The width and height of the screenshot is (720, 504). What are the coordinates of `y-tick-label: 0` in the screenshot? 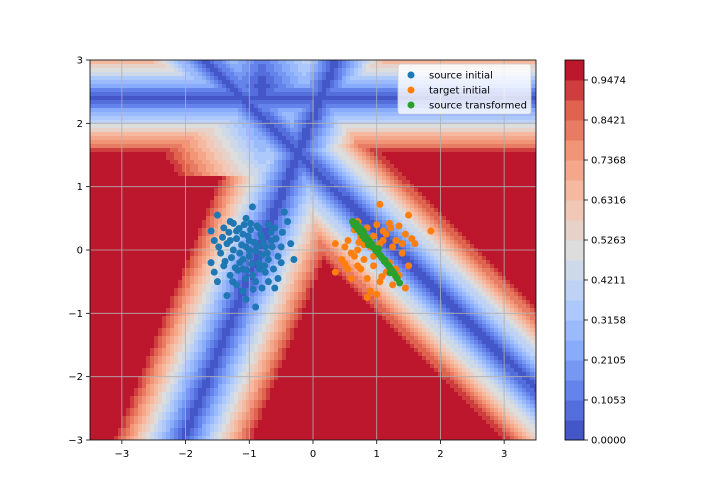 It's located at (80, 251).